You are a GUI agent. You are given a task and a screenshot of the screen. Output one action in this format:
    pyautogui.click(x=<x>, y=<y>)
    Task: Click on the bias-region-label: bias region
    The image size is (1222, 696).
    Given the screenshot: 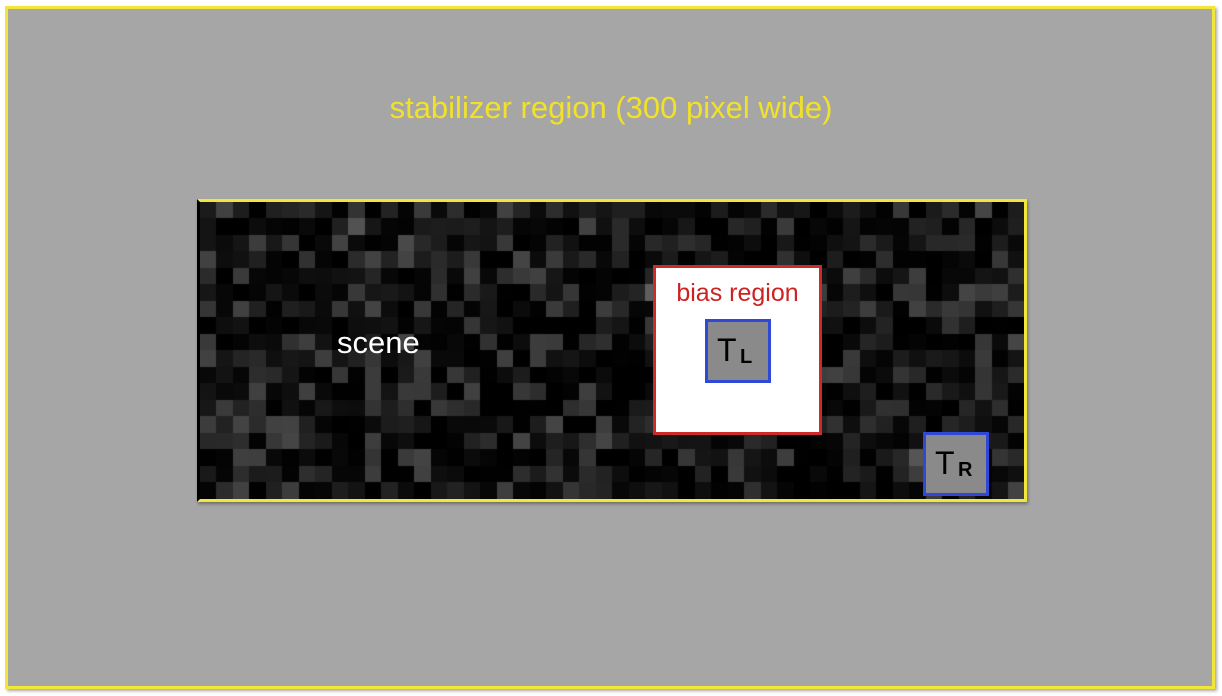 What is the action you would take?
    pyautogui.click(x=737, y=293)
    